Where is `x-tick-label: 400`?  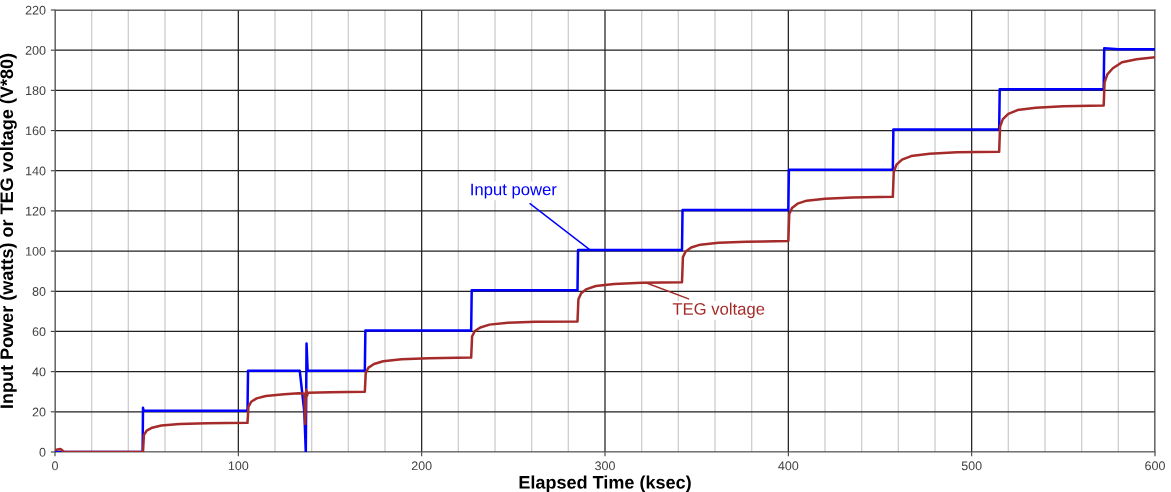 x-tick-label: 400 is located at coordinates (788, 466).